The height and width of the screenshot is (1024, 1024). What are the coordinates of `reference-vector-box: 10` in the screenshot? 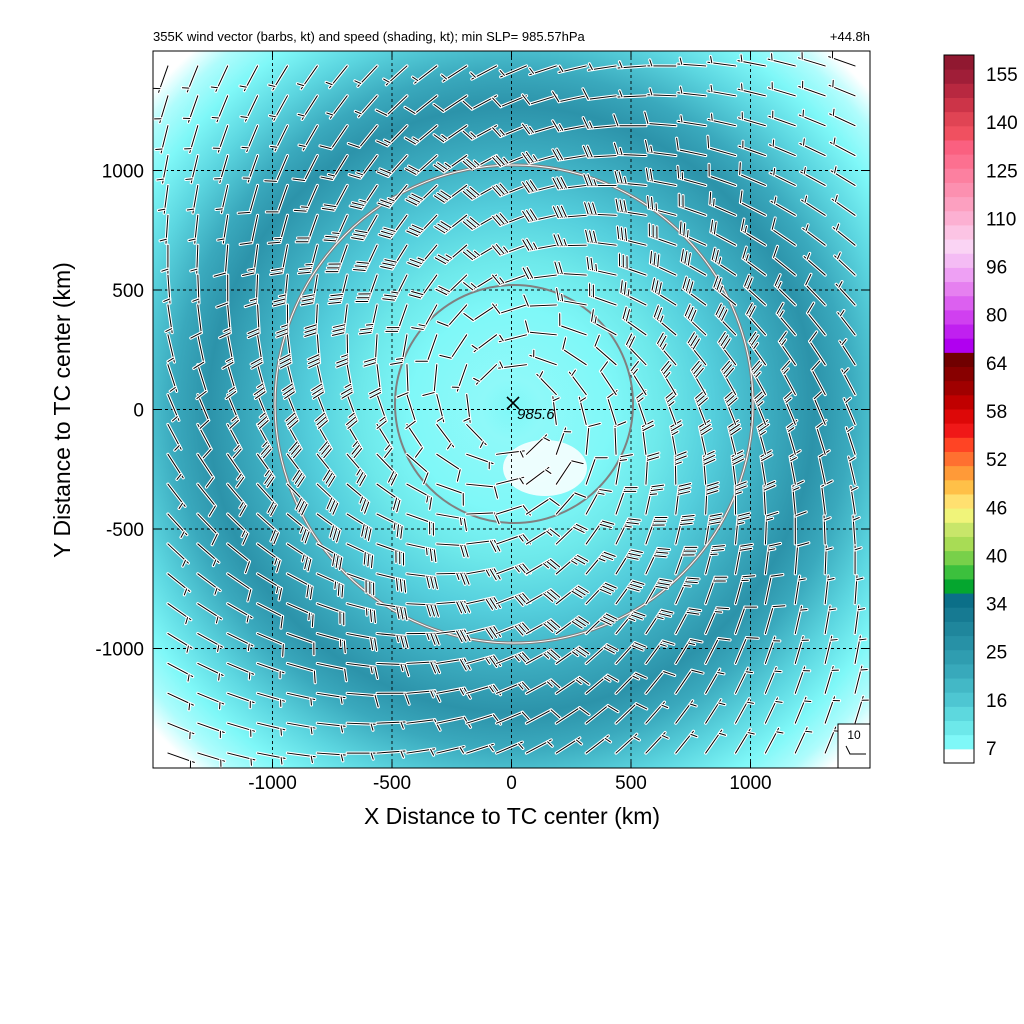 It's located at (854, 746).